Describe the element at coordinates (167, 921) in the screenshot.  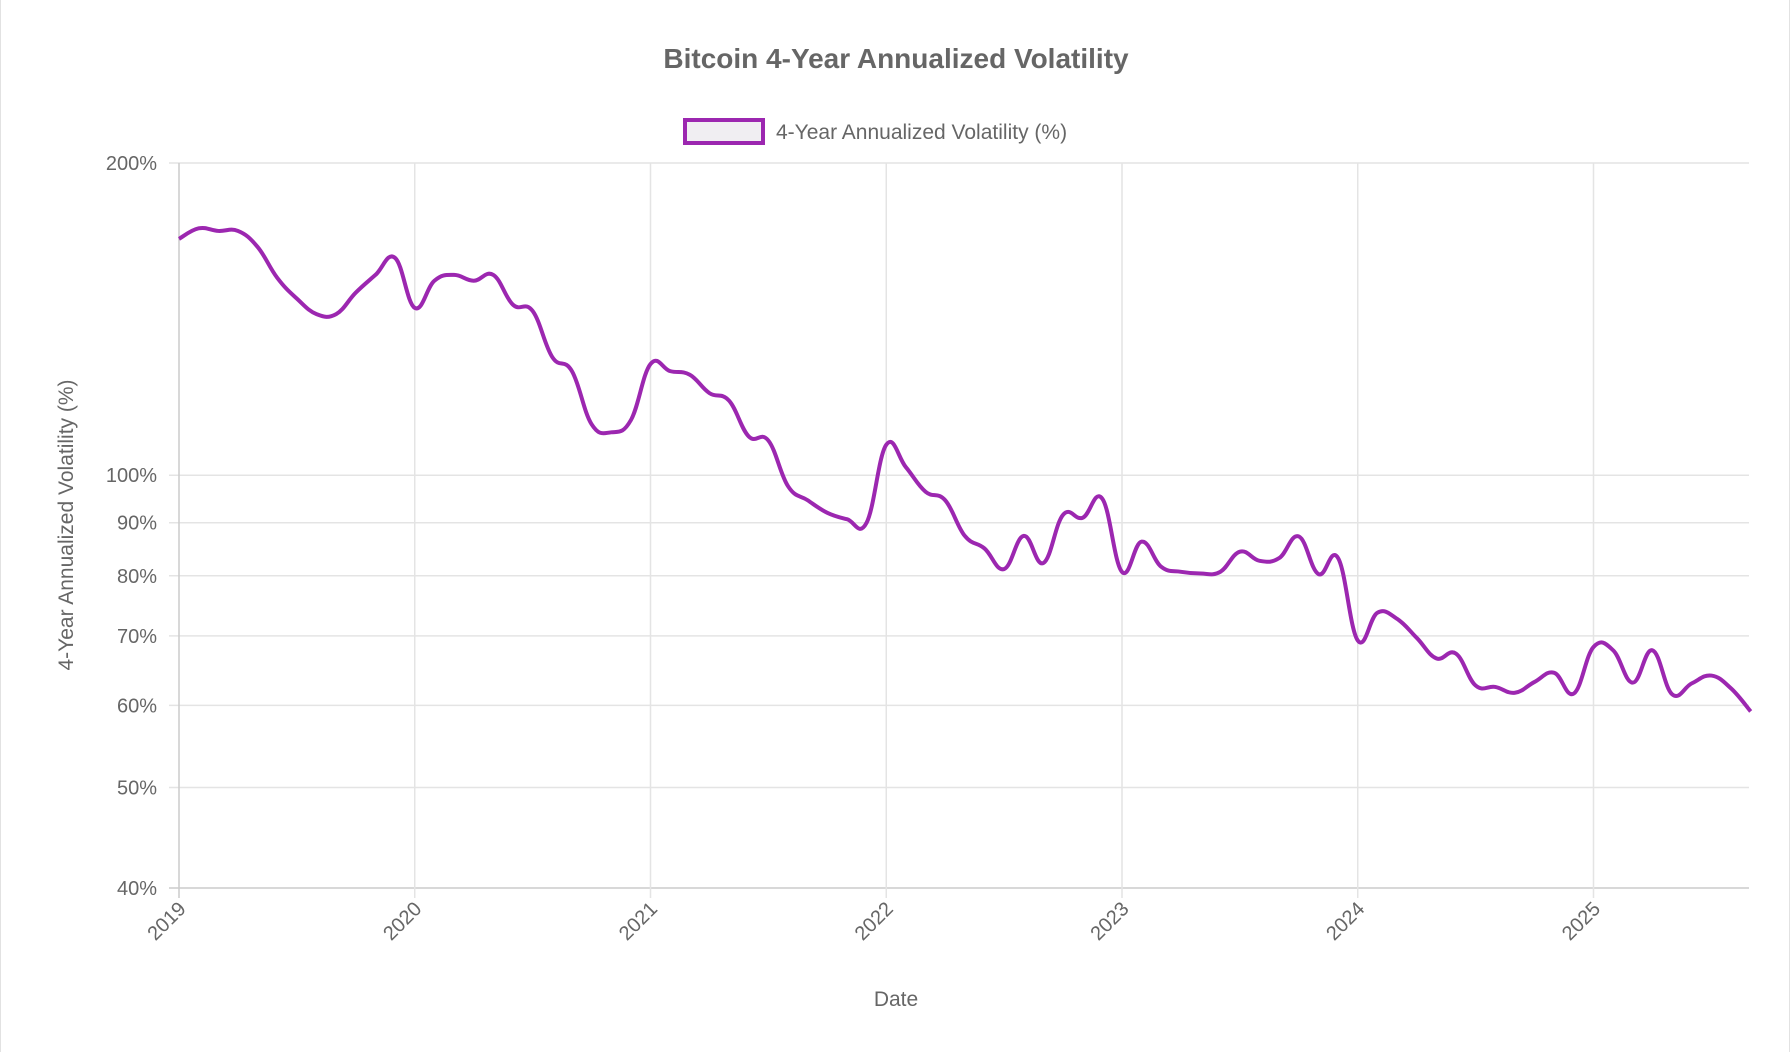
I see `x-tick-label: 2019` at that location.